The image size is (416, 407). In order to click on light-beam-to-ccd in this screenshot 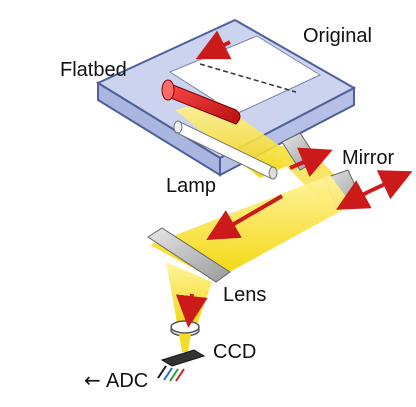, I will do `click(185, 343)`.